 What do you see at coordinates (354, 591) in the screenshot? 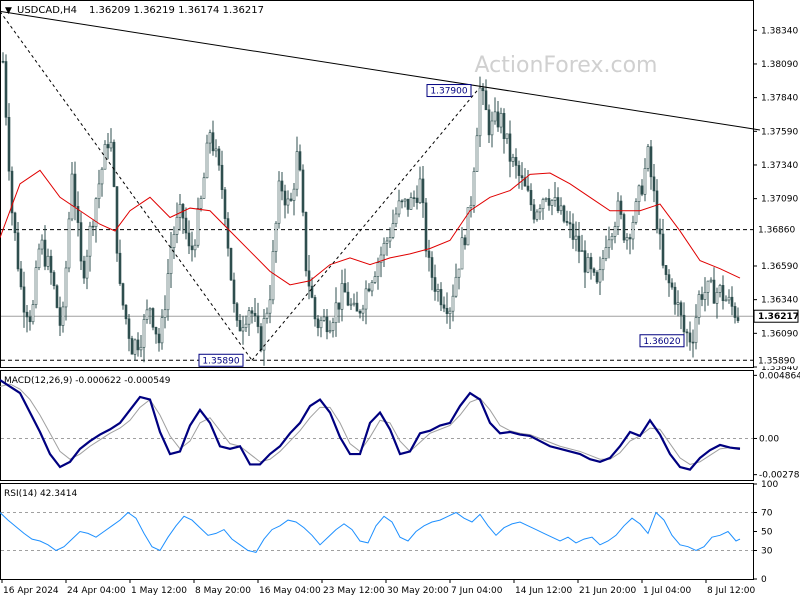
I see `x-tick-label: 23 May 12:00` at bounding box center [354, 591].